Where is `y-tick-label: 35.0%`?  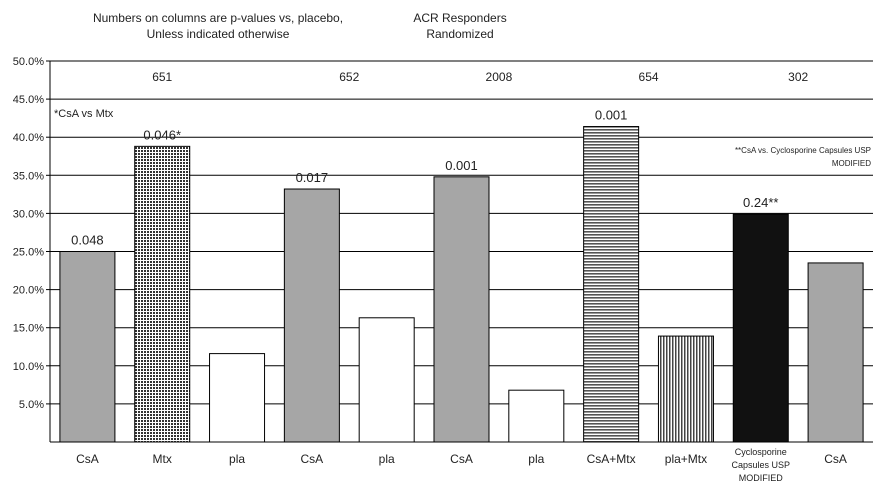
y-tick-label: 35.0% is located at coordinates (28, 176).